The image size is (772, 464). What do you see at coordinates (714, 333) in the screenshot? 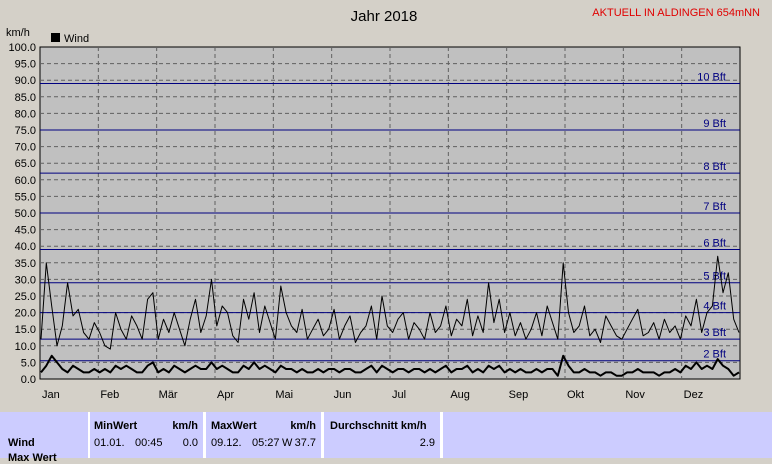
I see `beaufort-label: 3 Bft` at bounding box center [714, 333].